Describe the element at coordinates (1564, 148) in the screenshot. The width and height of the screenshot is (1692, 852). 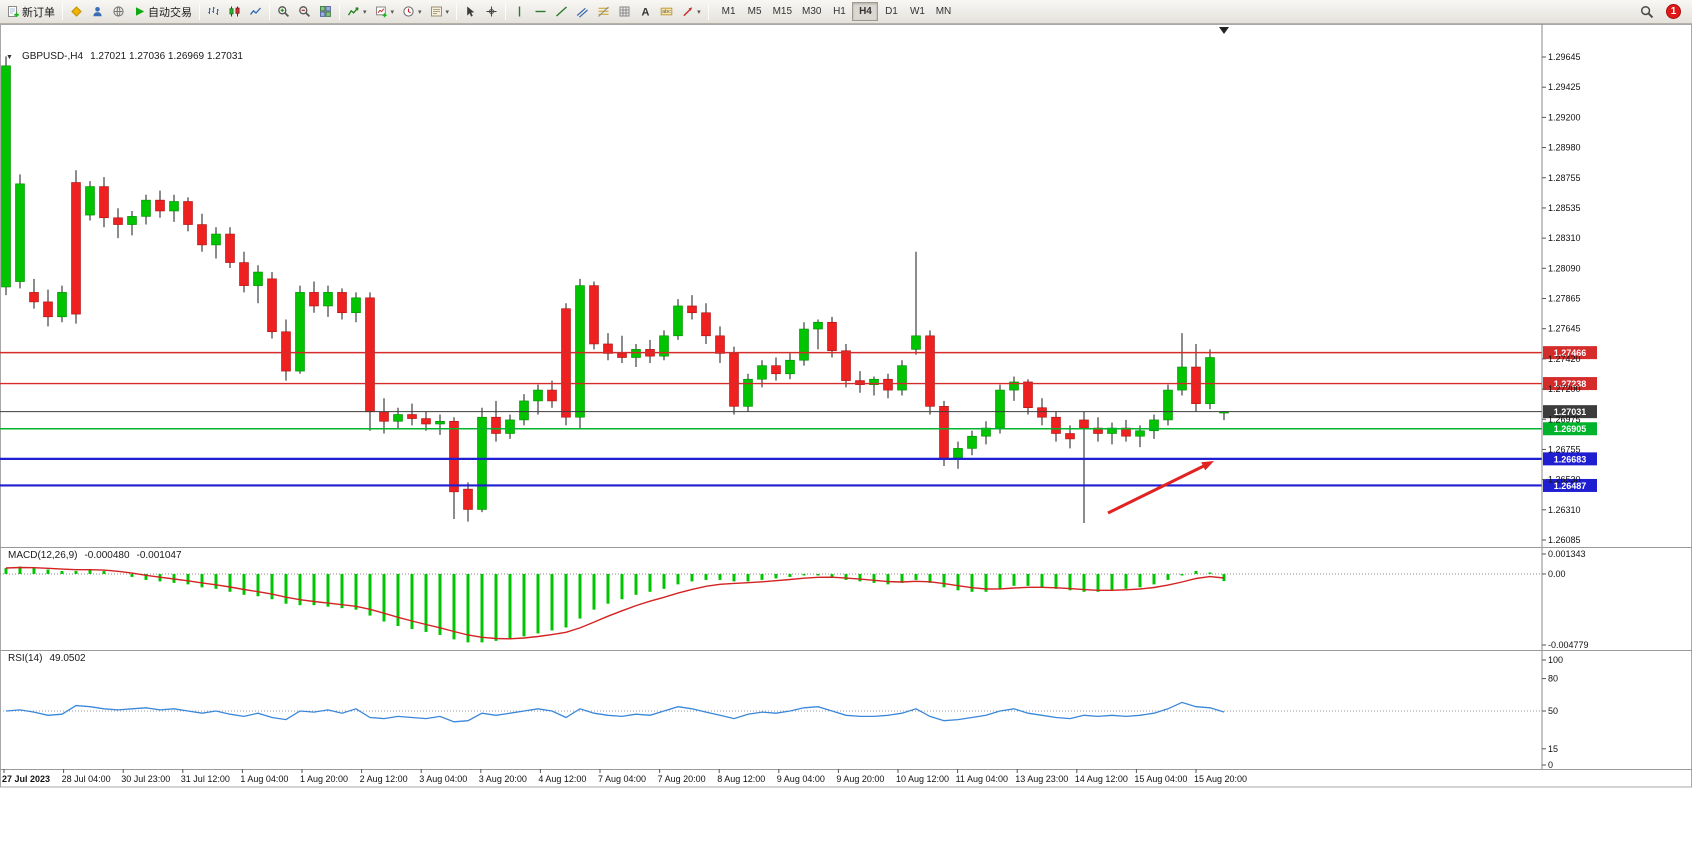
I see `price-label: 1.28980` at that location.